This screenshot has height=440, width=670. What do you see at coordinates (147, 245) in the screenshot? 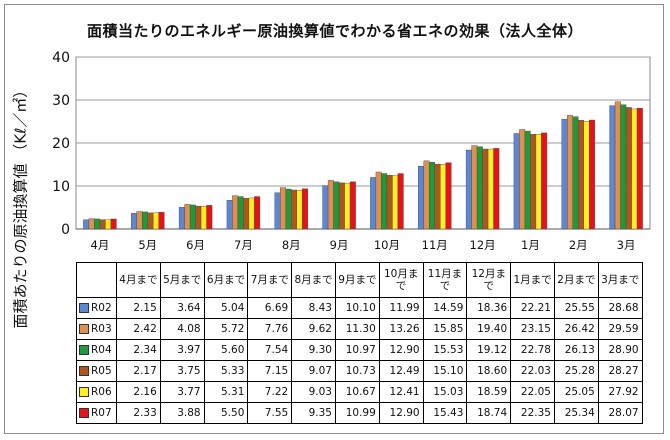
I see `x-tick-label: 5月` at bounding box center [147, 245].